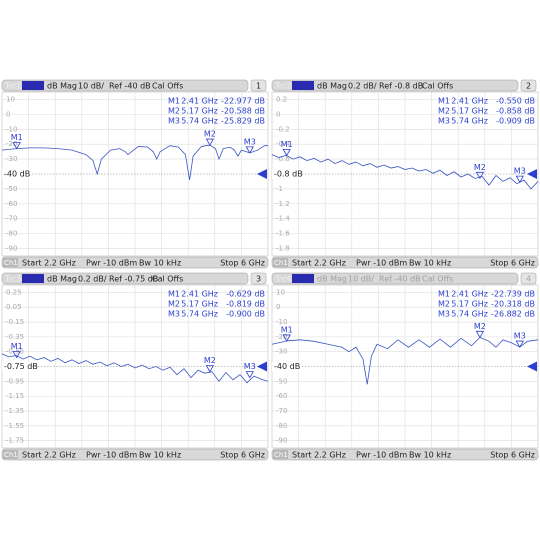 The height and width of the screenshot is (540, 540). What do you see at coordinates (281, 99) in the screenshot?
I see `y-tick-label: 0.2` at bounding box center [281, 99].